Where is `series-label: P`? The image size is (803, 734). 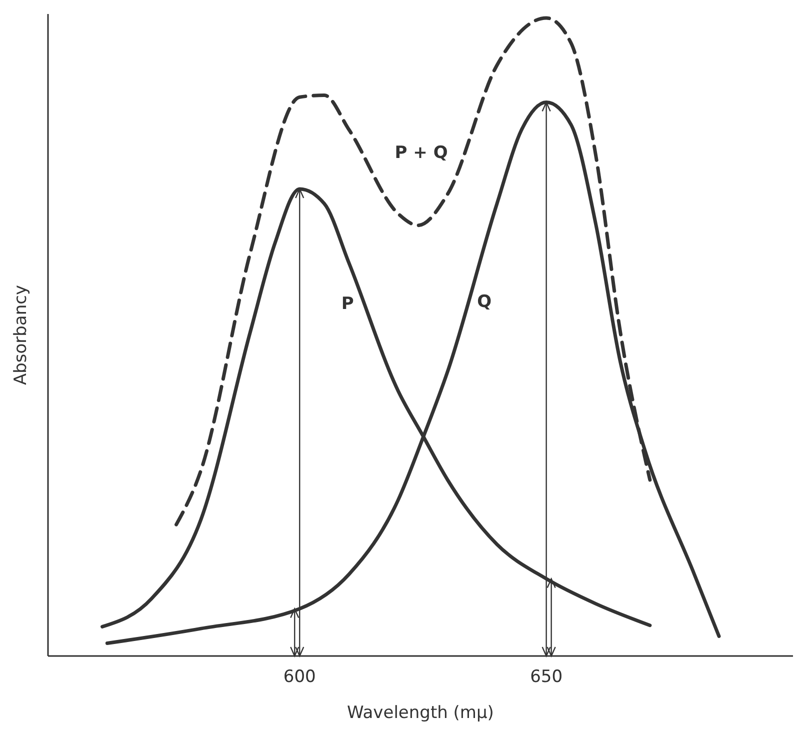
series-label: P is located at coordinates (347, 304).